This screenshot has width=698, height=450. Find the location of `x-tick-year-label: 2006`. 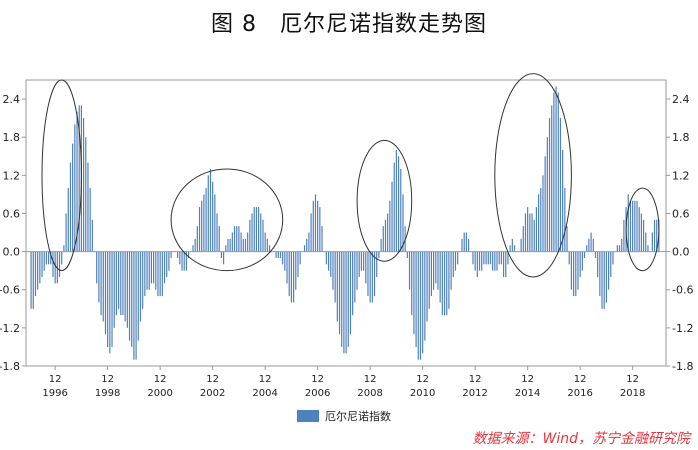

x-tick-year-label: 2006 is located at coordinates (317, 393).